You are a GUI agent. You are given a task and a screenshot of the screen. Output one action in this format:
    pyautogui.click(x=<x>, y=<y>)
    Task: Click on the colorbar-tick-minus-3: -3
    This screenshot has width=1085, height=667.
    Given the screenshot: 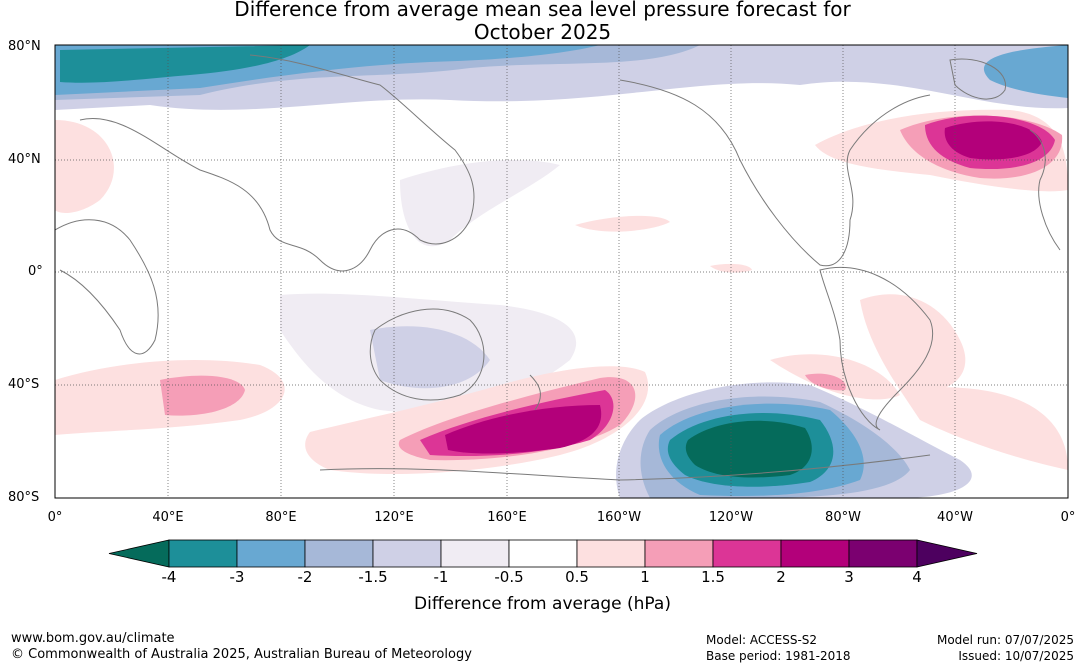 What is the action you would take?
    pyautogui.click(x=237, y=577)
    